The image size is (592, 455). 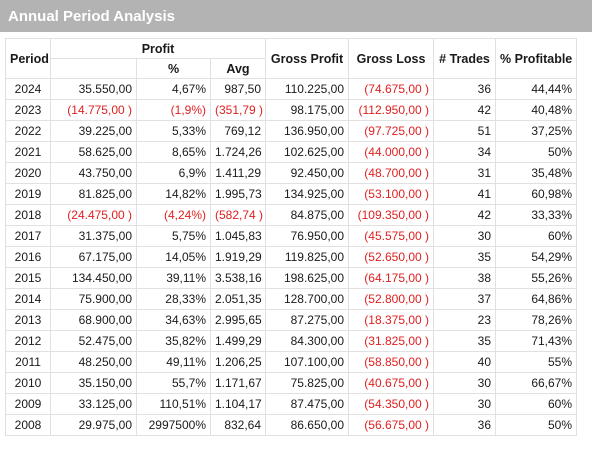 I want to click on col-header-period: Period, so click(x=28, y=58).